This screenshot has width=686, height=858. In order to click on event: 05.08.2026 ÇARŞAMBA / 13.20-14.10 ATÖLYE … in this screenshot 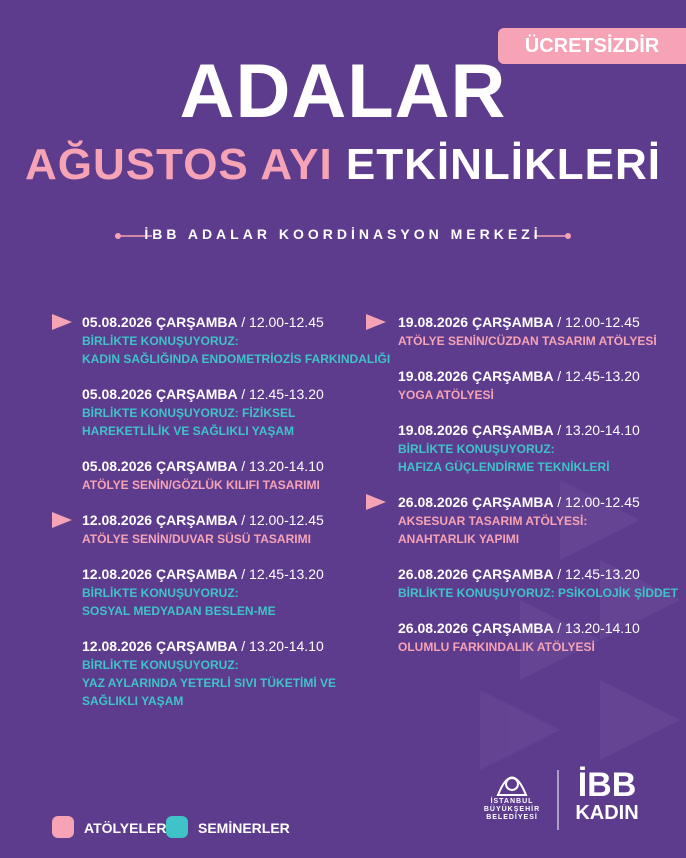, I will do `click(203, 475)`.